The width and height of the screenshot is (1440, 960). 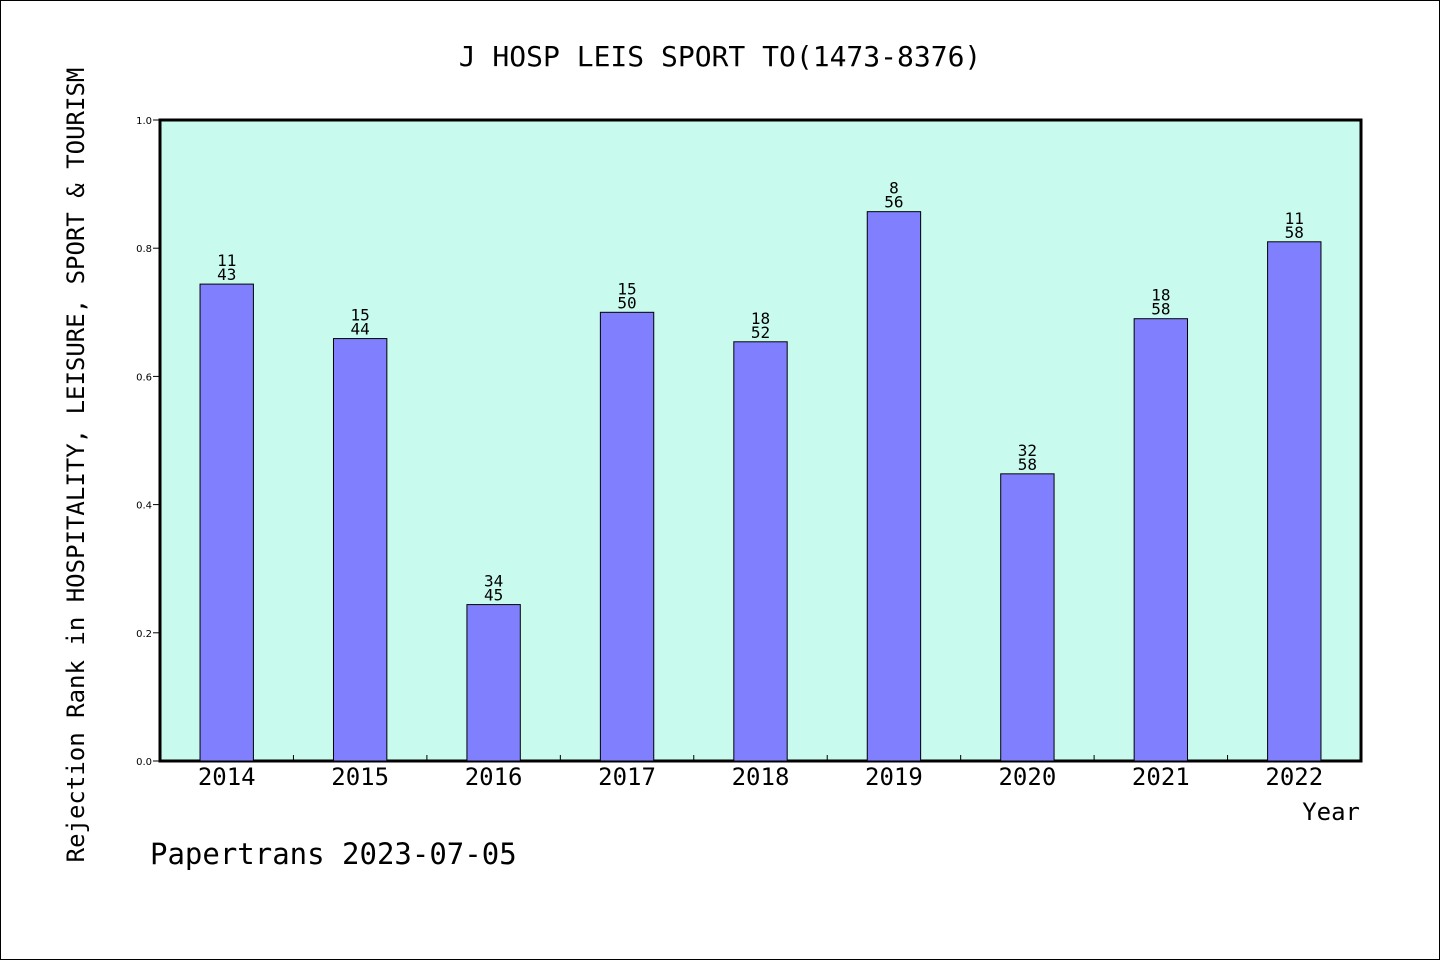 What do you see at coordinates (144, 249) in the screenshot?
I see `y-tick-label: 0.8` at bounding box center [144, 249].